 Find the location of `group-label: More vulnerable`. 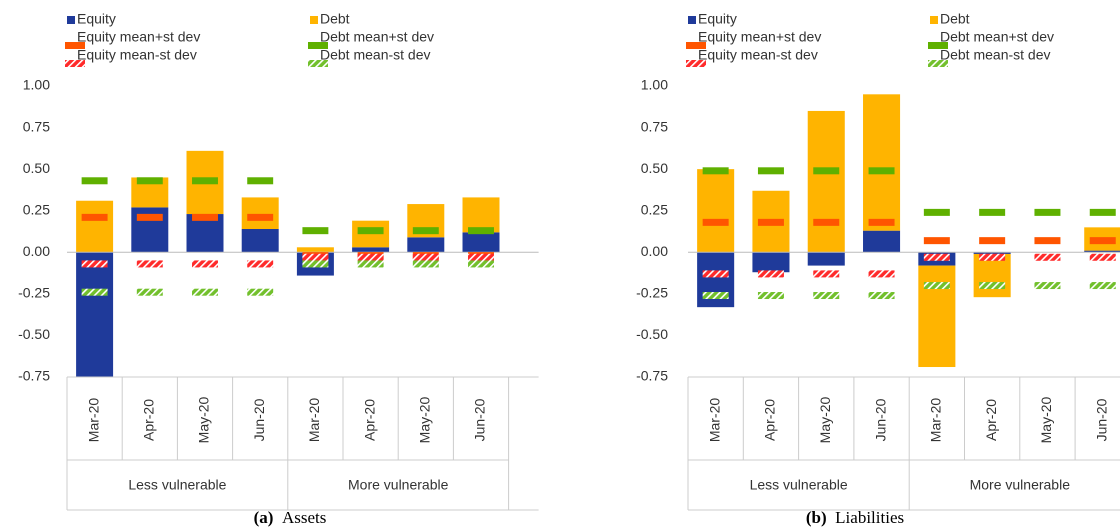

group-label: More vulnerable is located at coordinates (1020, 485).